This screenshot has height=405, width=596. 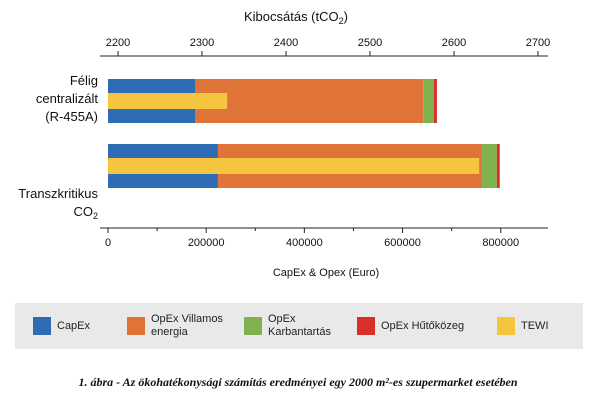 I want to click on legend-item-capex: CapEx, so click(x=61, y=326).